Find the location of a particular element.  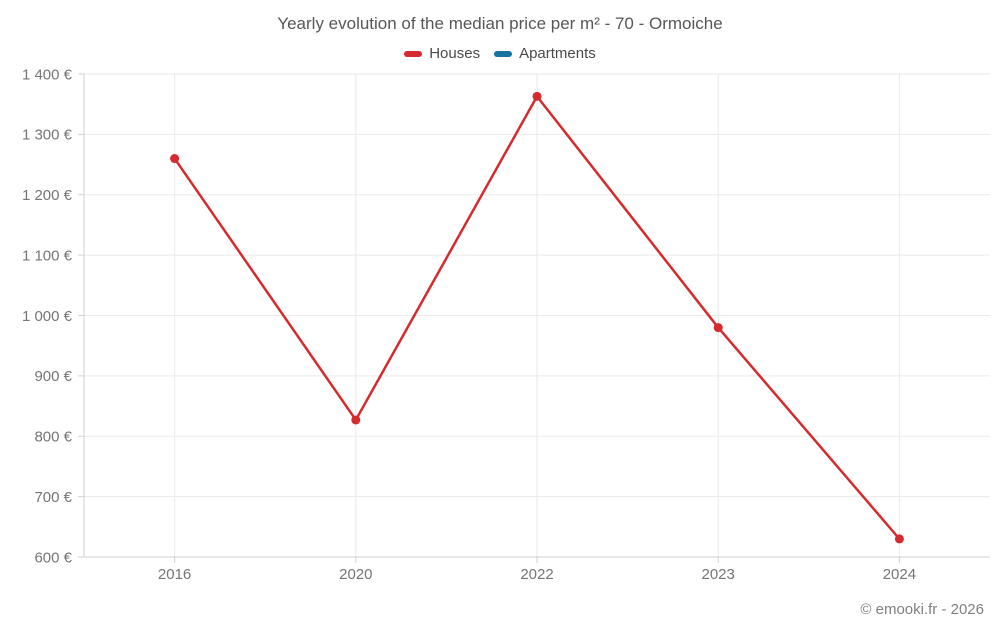

y-axis-label: 900 € is located at coordinates (53, 376).